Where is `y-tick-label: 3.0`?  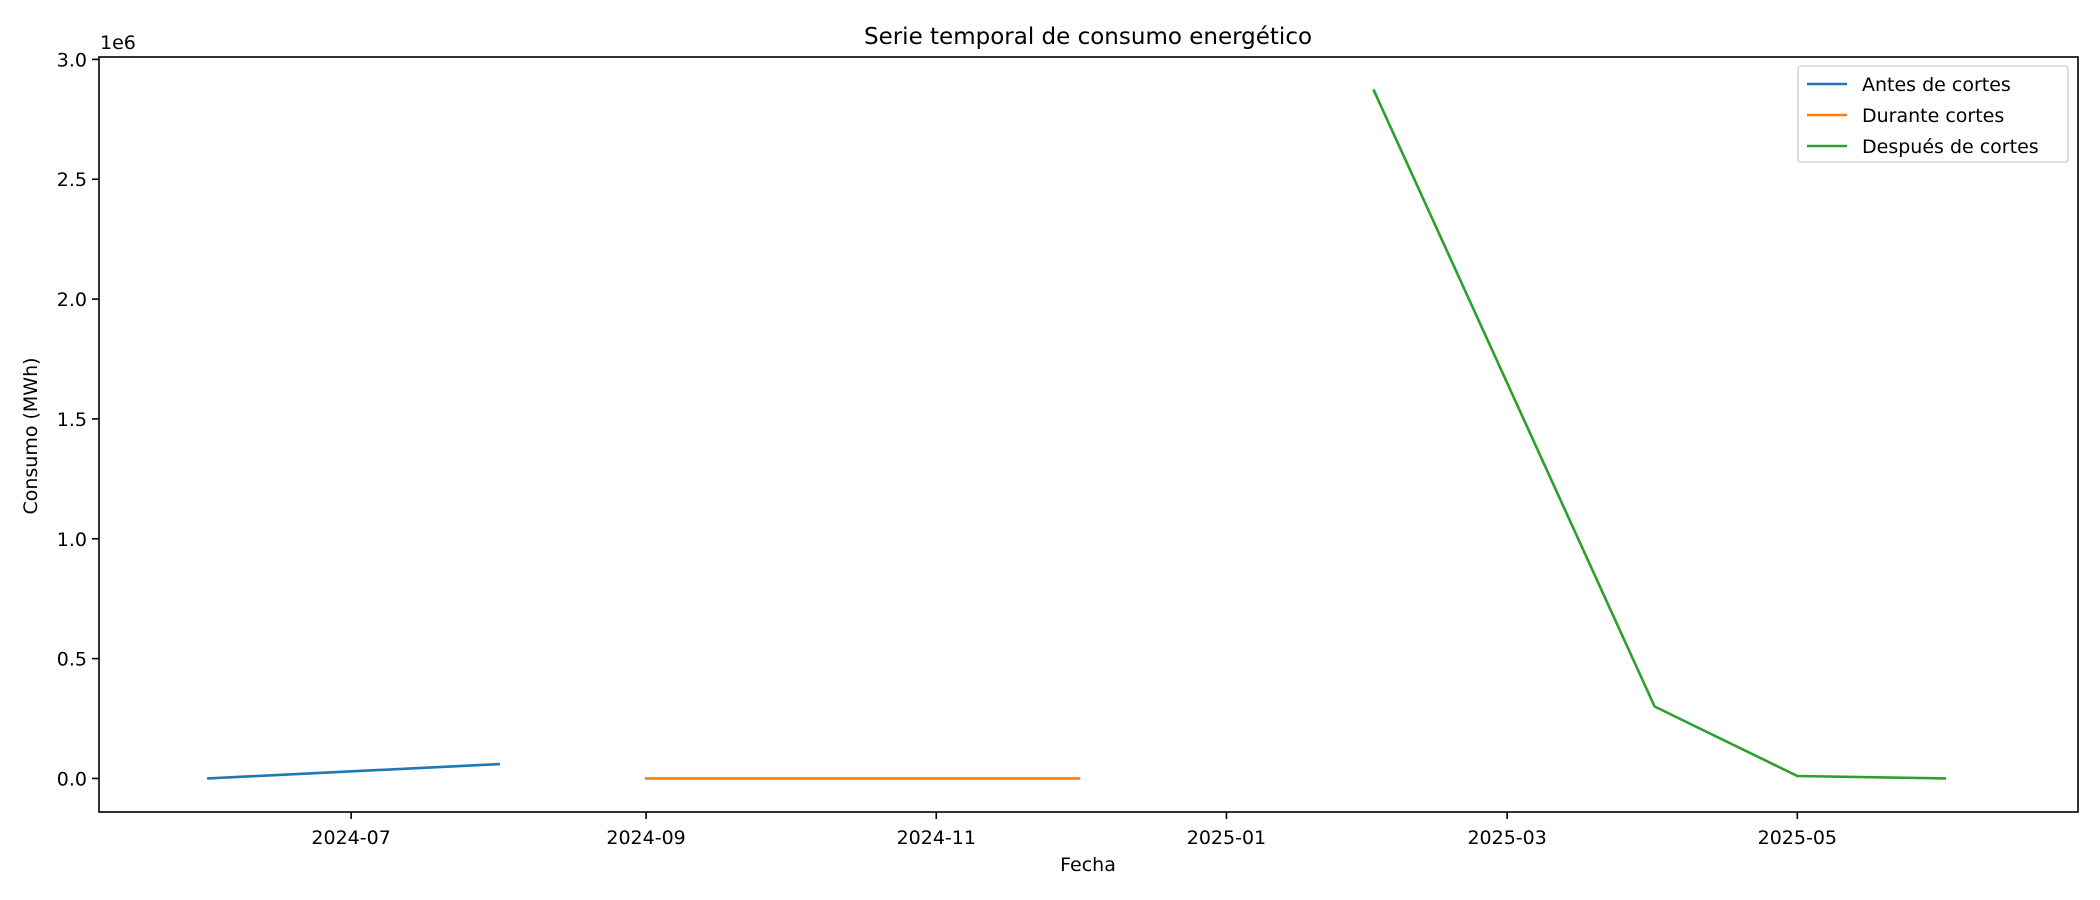 y-tick-label: 3.0 is located at coordinates (72, 60).